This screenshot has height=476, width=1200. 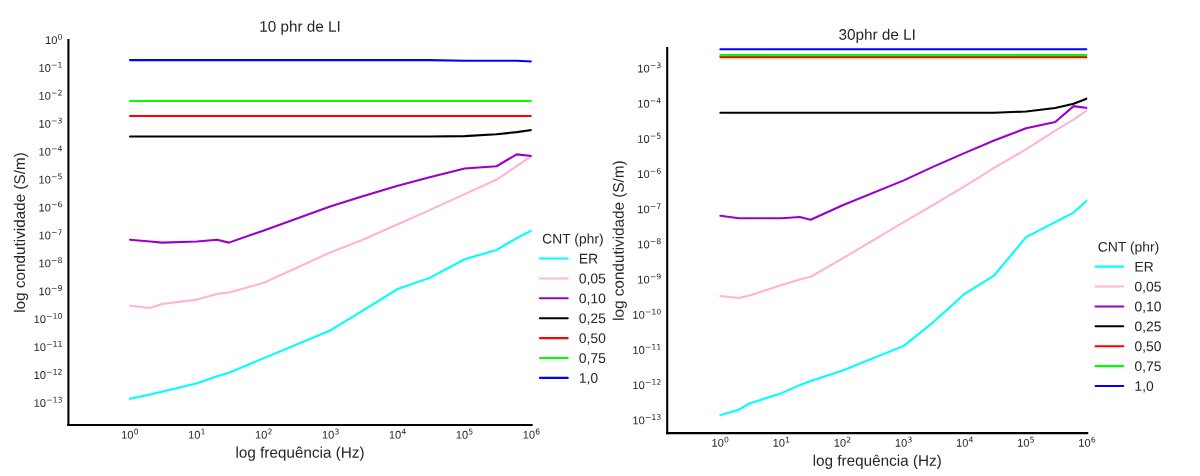 What do you see at coordinates (53, 39) in the screenshot?
I see `y-tick-label: 10$^{0}$` at bounding box center [53, 39].